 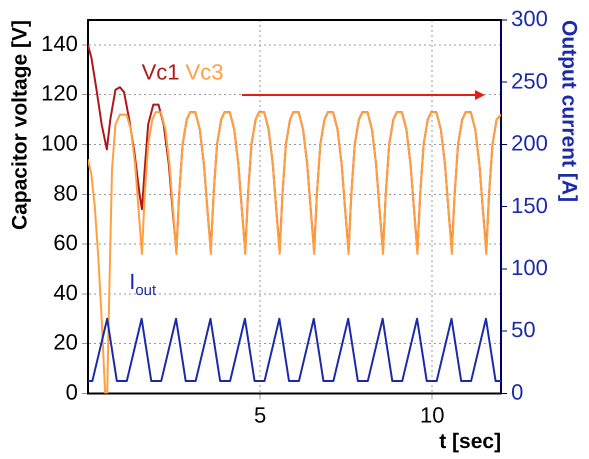 What do you see at coordinates (65, 342) in the screenshot?
I see `y-tick-label: 20` at bounding box center [65, 342].